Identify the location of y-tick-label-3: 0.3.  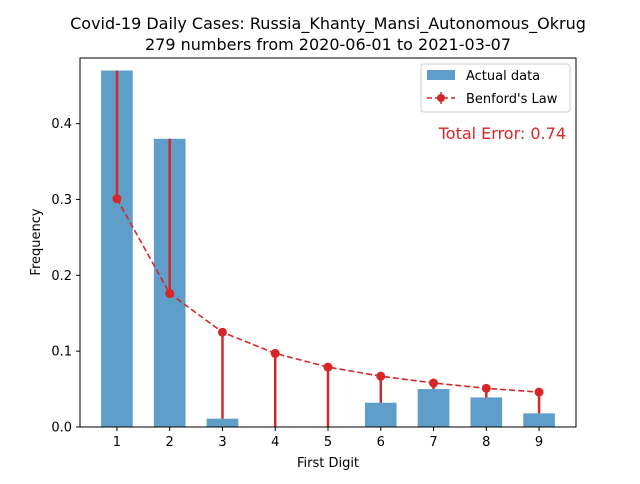
(61, 200).